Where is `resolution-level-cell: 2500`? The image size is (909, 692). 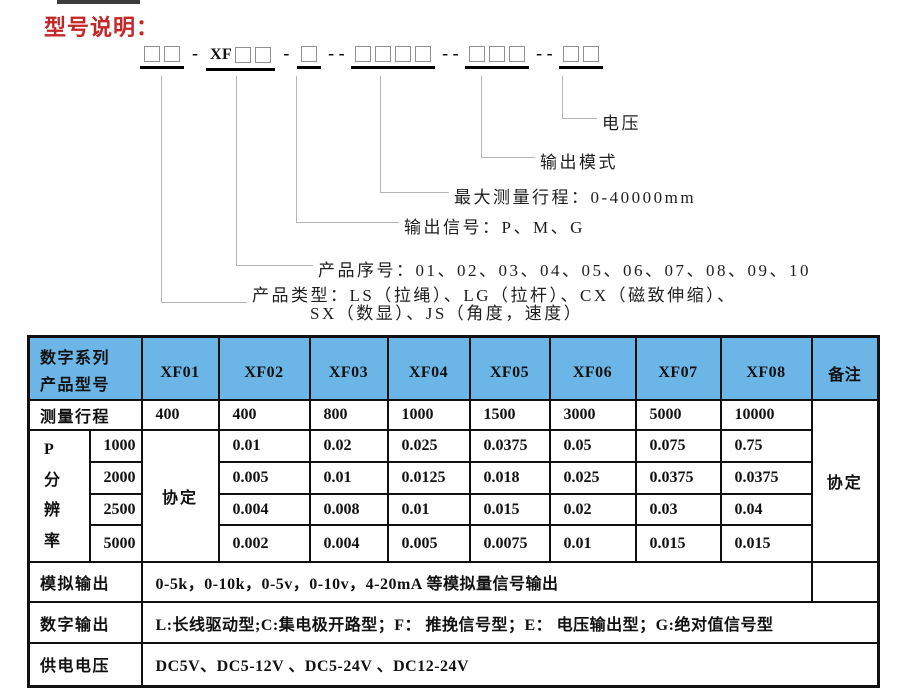
resolution-level-cell: 2500 is located at coordinates (115, 509).